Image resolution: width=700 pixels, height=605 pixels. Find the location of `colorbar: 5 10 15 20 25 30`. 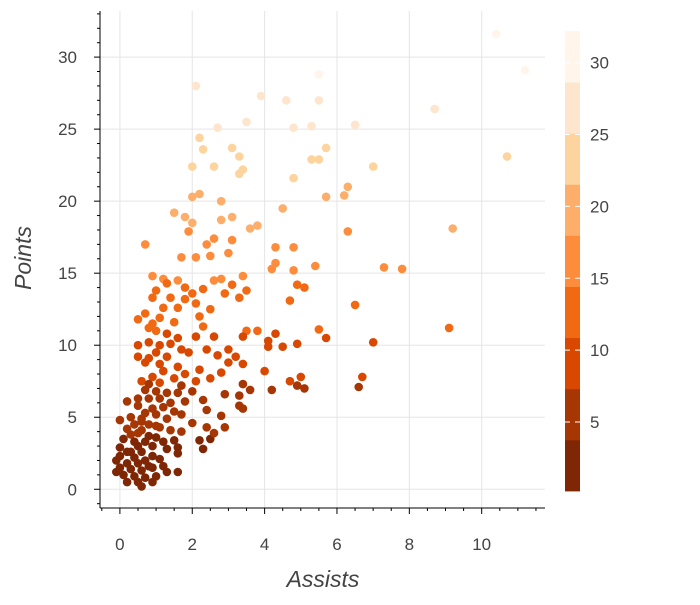

colorbar: 5 10 15 20 25 30 is located at coordinates (587, 261).